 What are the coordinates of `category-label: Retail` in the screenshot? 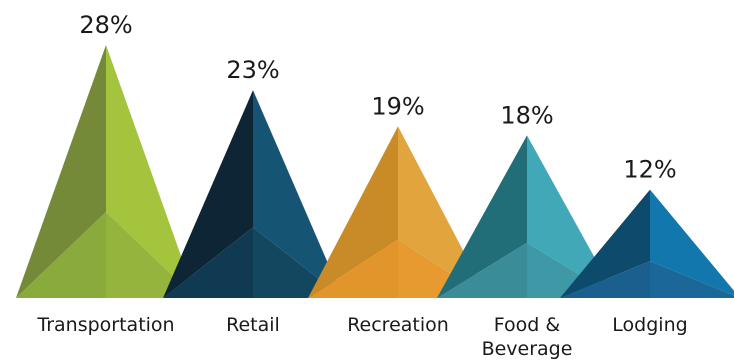 It's located at (253, 325).